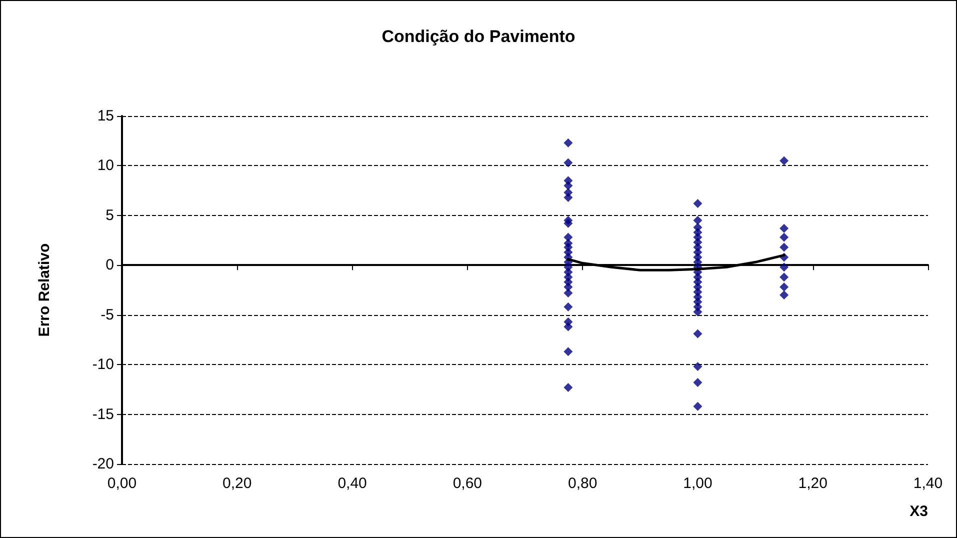 The height and width of the screenshot is (538, 957). Describe the element at coordinates (479, 36) in the screenshot. I see `chart-title: Condição do Pavimento` at that location.